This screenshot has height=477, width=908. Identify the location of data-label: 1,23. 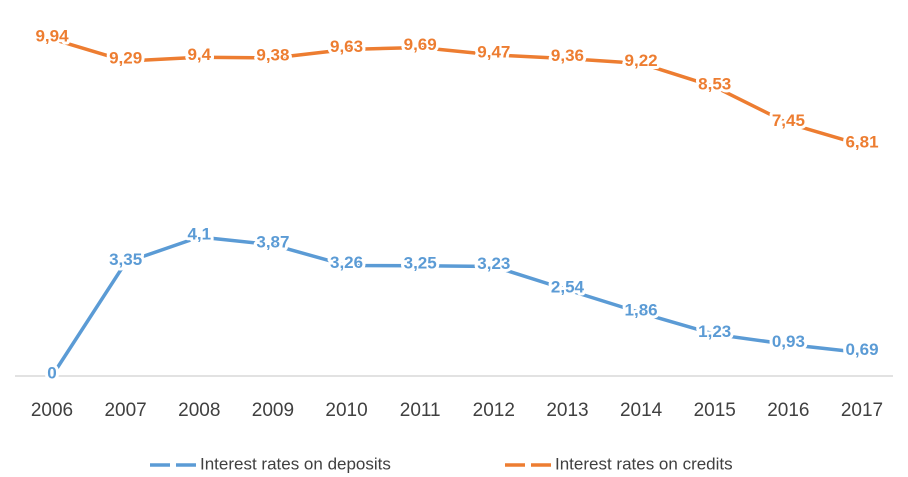
(714, 331).